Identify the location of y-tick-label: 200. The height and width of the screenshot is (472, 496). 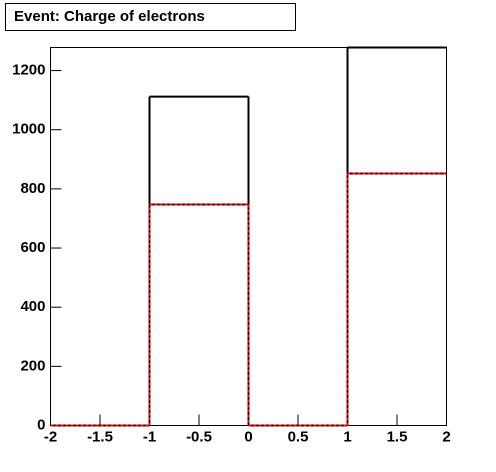
(32, 365).